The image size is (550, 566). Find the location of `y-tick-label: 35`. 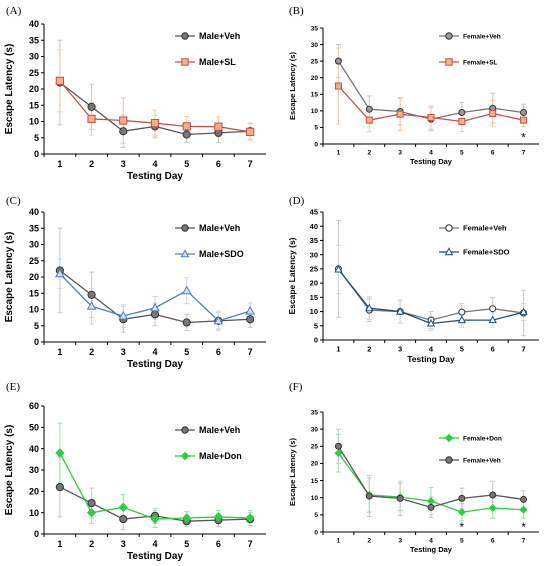

y-tick-label: 35 is located at coordinates (315, 28).